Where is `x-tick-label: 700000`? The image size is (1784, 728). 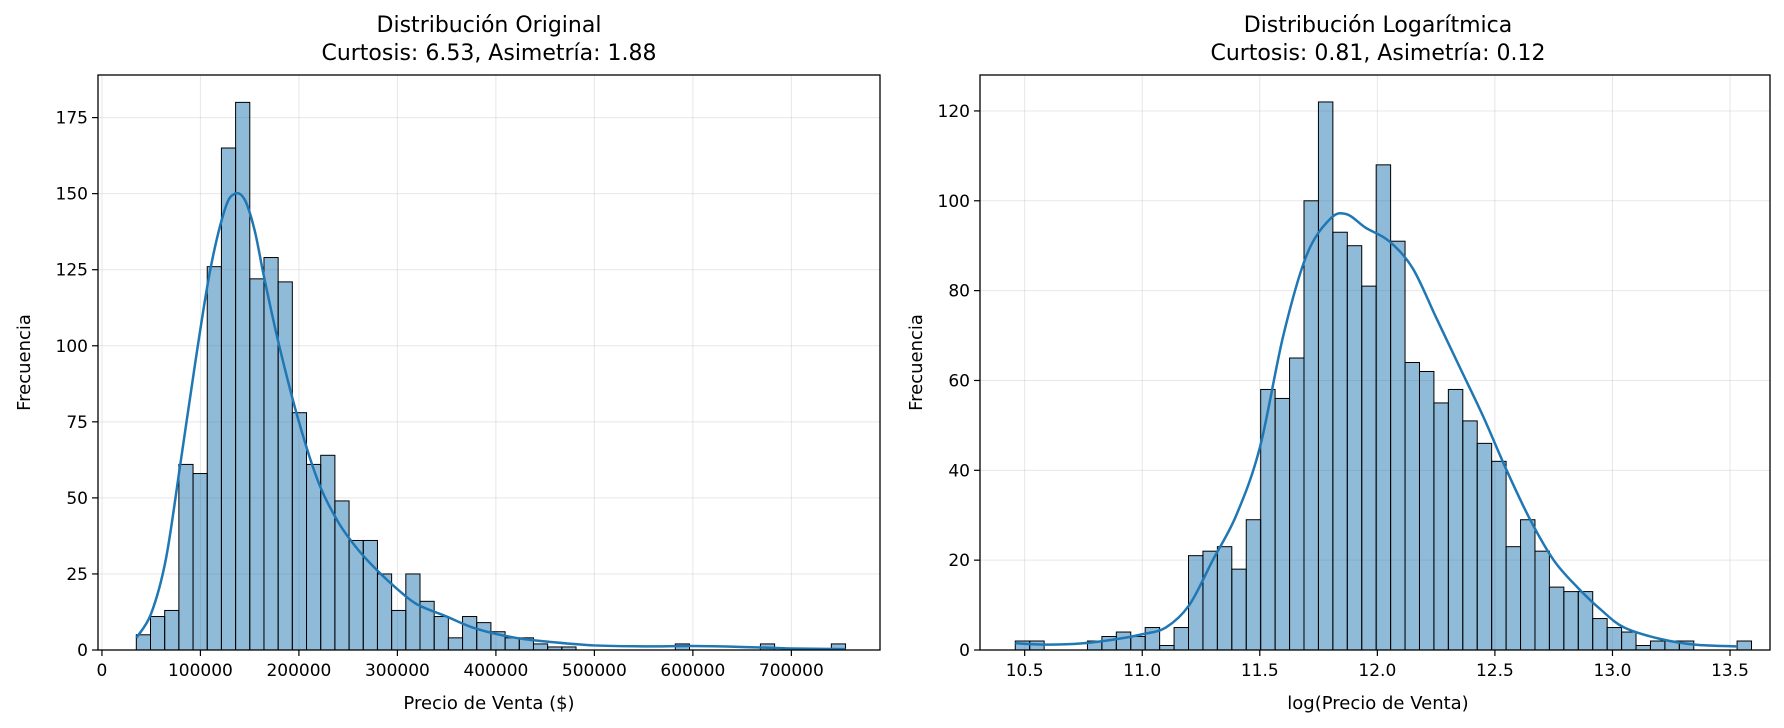 x-tick-label: 700000 is located at coordinates (791, 671).